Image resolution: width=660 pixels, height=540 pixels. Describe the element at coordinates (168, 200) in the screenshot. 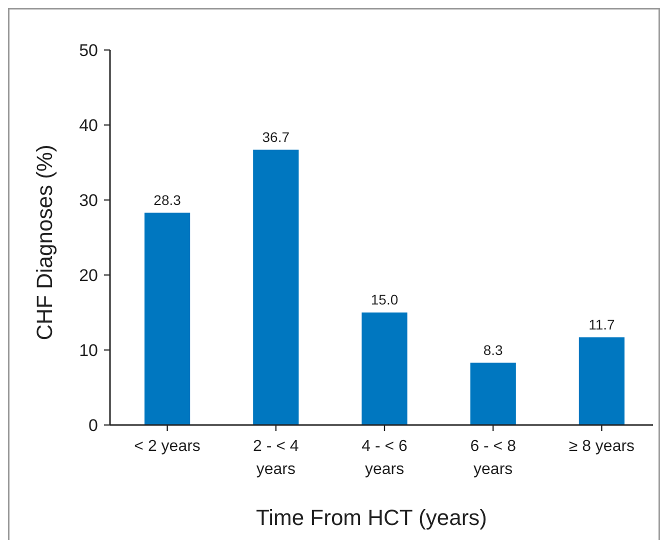

I see `data-label: 28.3` at that location.